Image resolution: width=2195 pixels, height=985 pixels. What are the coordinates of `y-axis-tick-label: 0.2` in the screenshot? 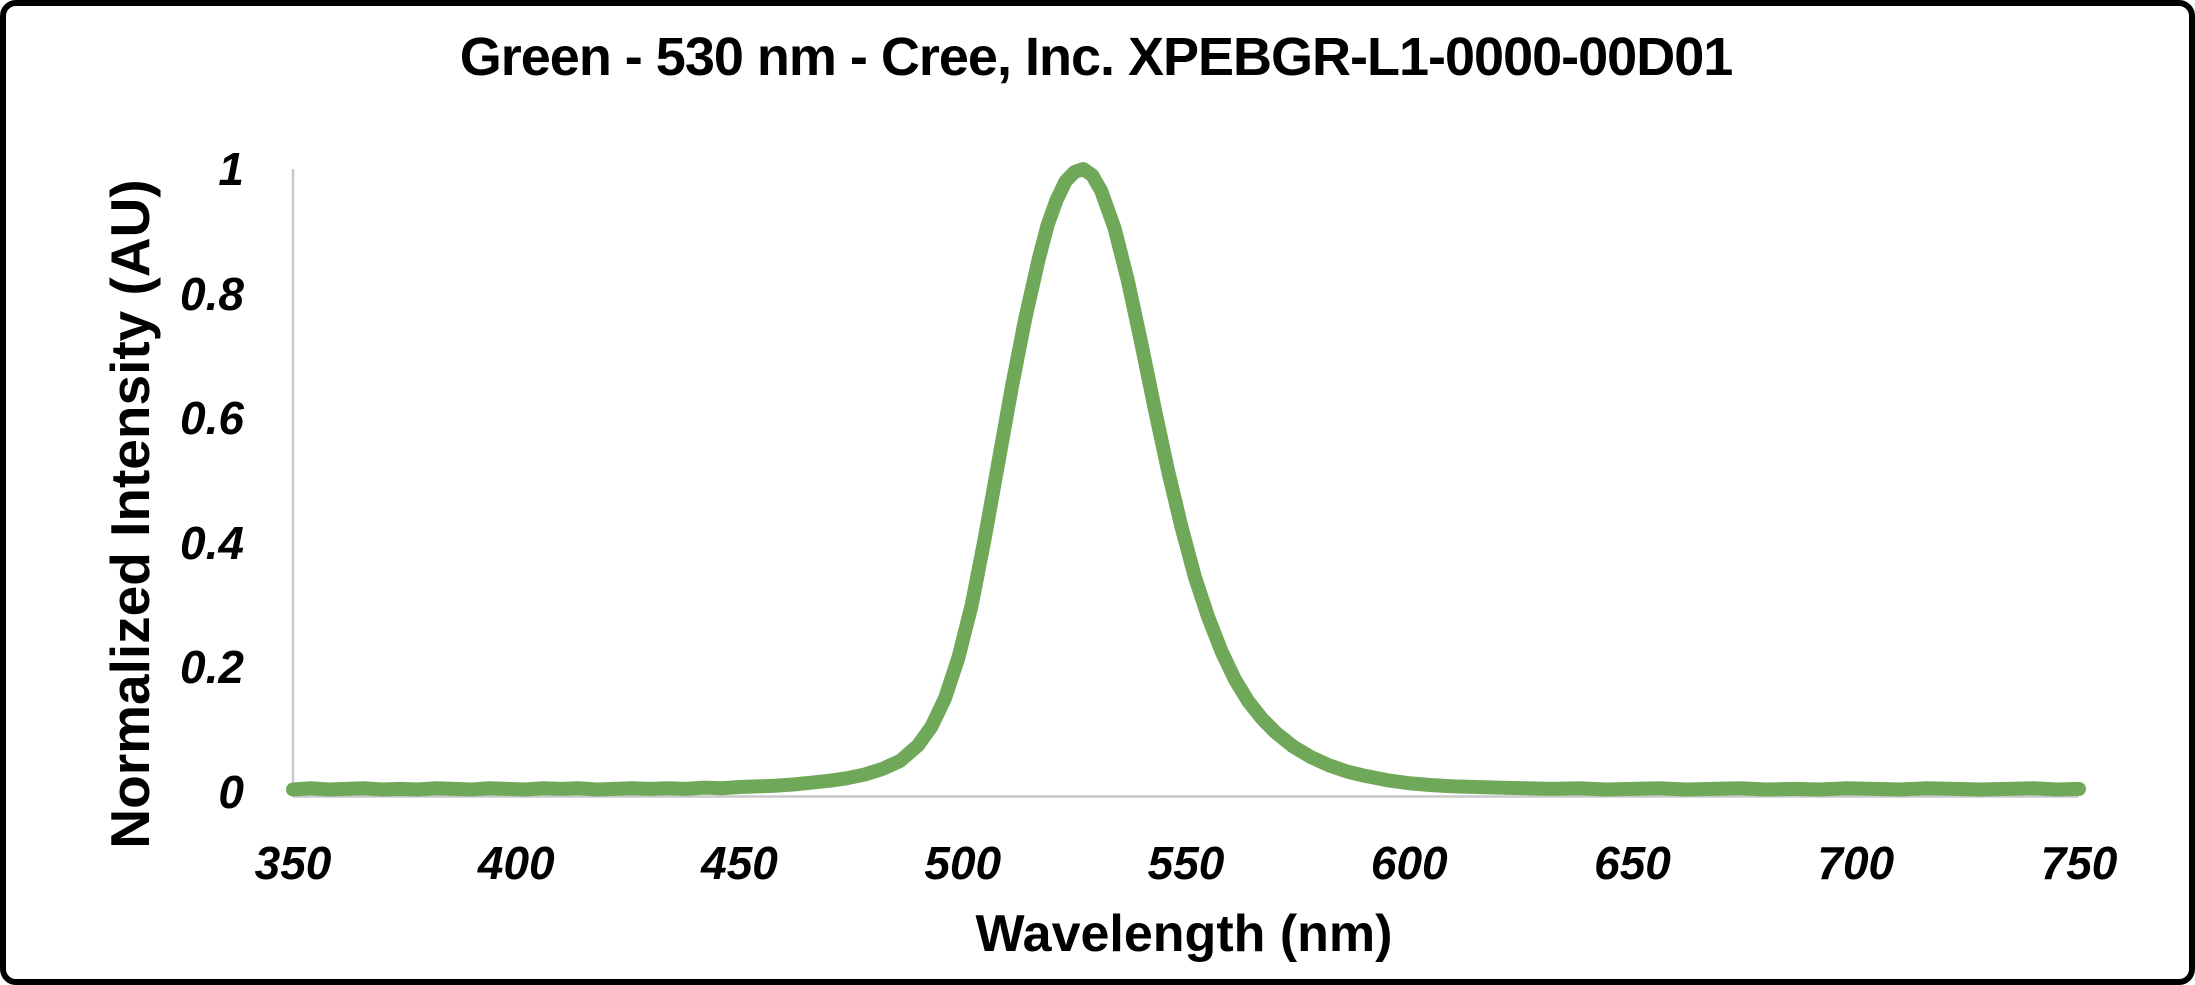 It's located at (212, 667).